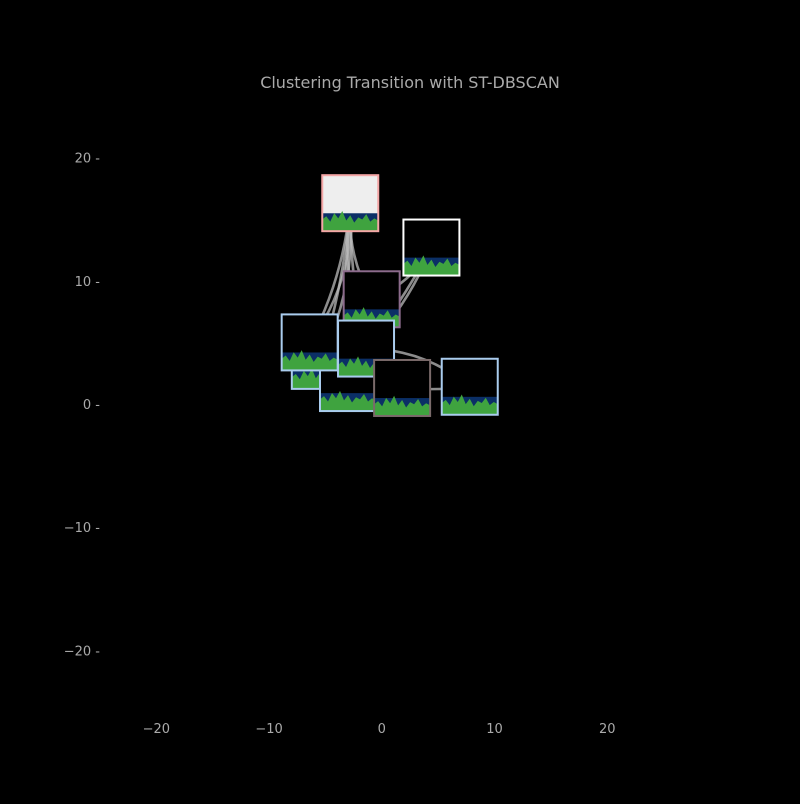 This screenshot has width=800, height=804. I want to click on cluster-node-n9, so click(469, 386).